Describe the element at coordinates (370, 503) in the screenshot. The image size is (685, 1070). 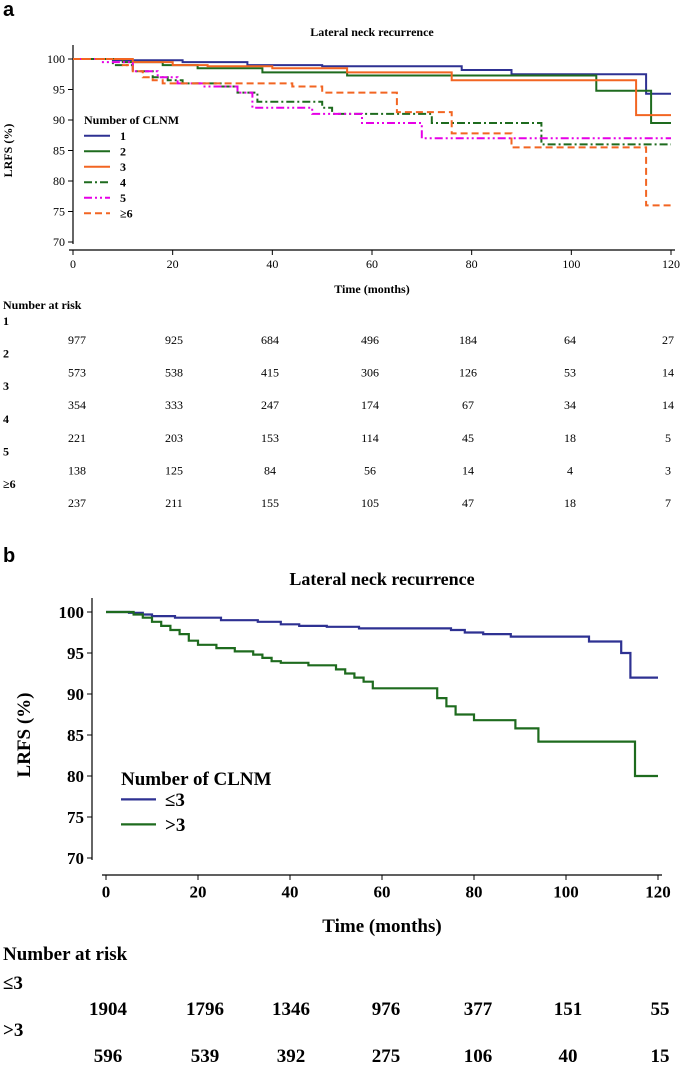
I see `risk-cell: 105` at that location.